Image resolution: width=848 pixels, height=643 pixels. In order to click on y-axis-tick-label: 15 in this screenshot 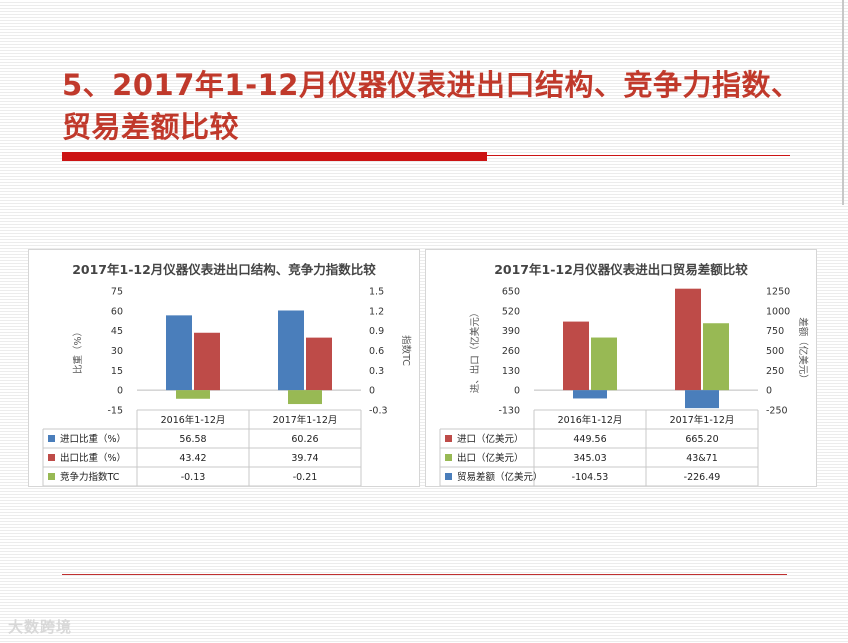, I will do `click(117, 371)`.